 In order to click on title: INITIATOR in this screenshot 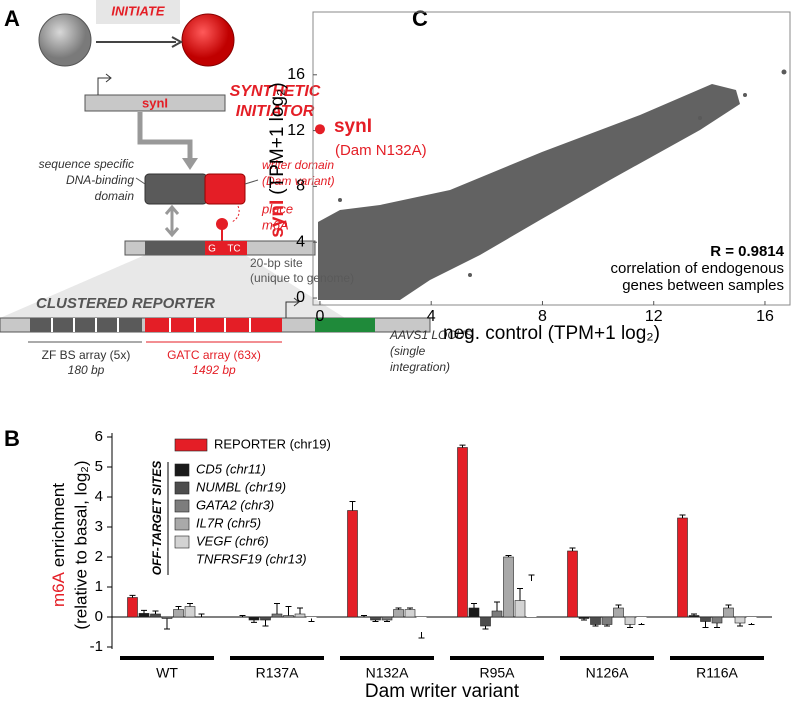, I will do `click(275, 111)`.